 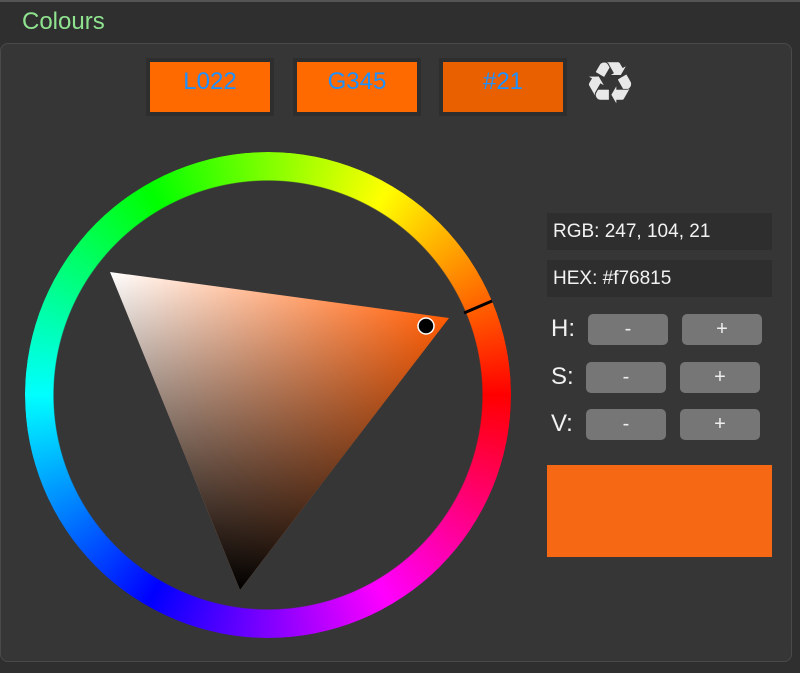 I want to click on recycle-icon: ♻, so click(x=610, y=83).